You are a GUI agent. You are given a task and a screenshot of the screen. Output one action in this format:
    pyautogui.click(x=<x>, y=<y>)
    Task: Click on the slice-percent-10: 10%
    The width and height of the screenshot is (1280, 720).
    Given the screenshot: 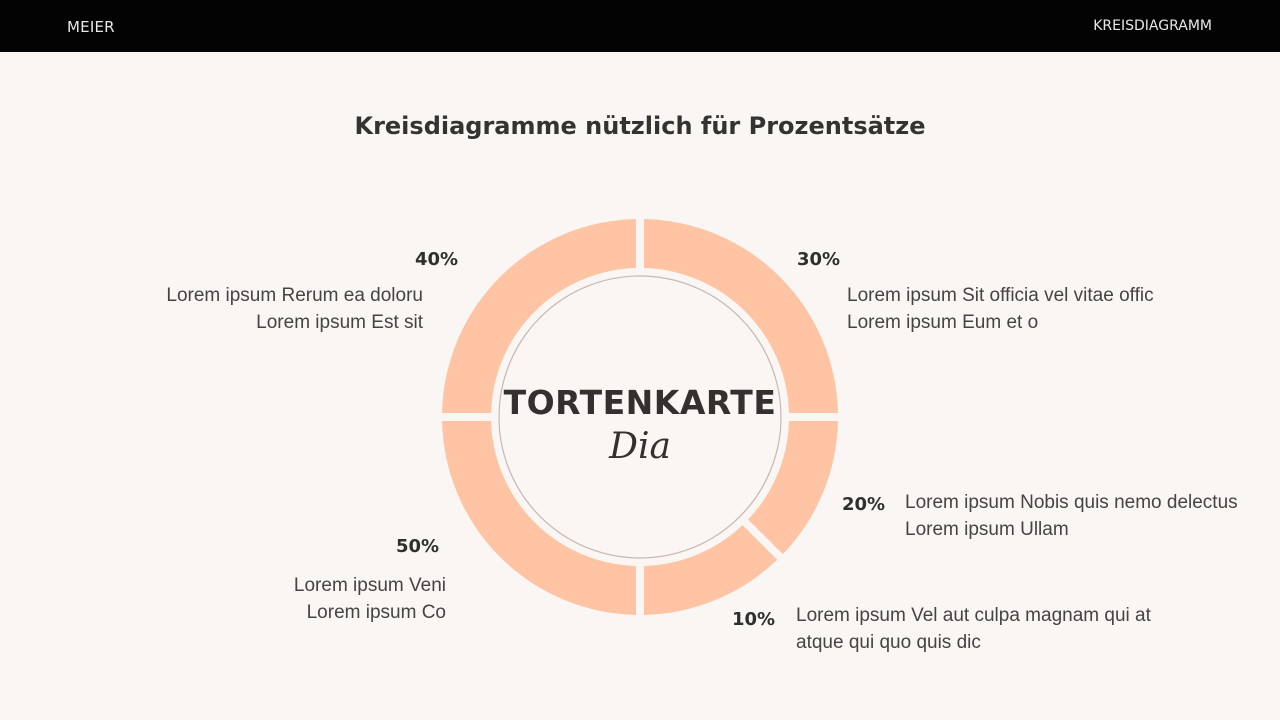 What is the action you would take?
    pyautogui.click(x=754, y=619)
    